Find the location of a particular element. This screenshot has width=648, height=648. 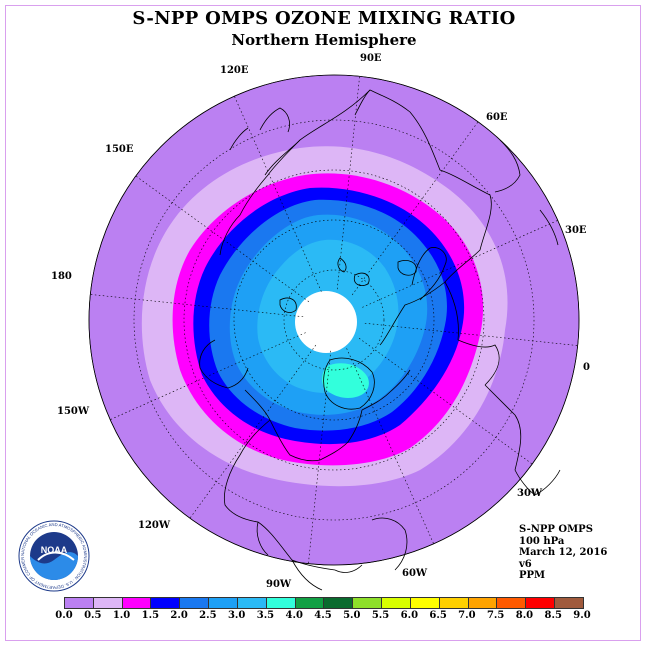

colorbar-tick-label: 0.5 is located at coordinates (93, 615).